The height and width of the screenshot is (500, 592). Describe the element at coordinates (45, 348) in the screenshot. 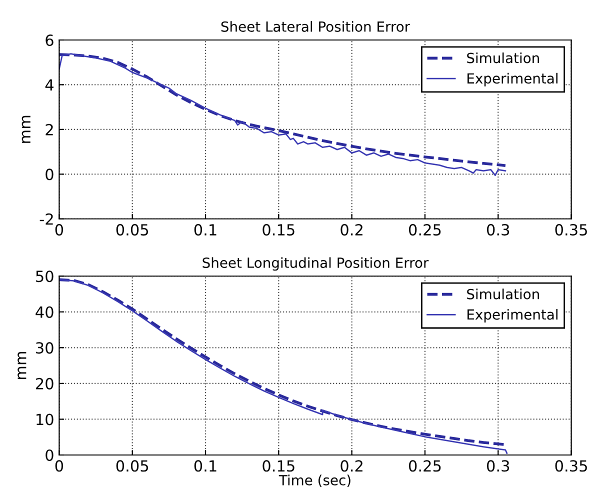

I see `y-tick-label: 30` at that location.